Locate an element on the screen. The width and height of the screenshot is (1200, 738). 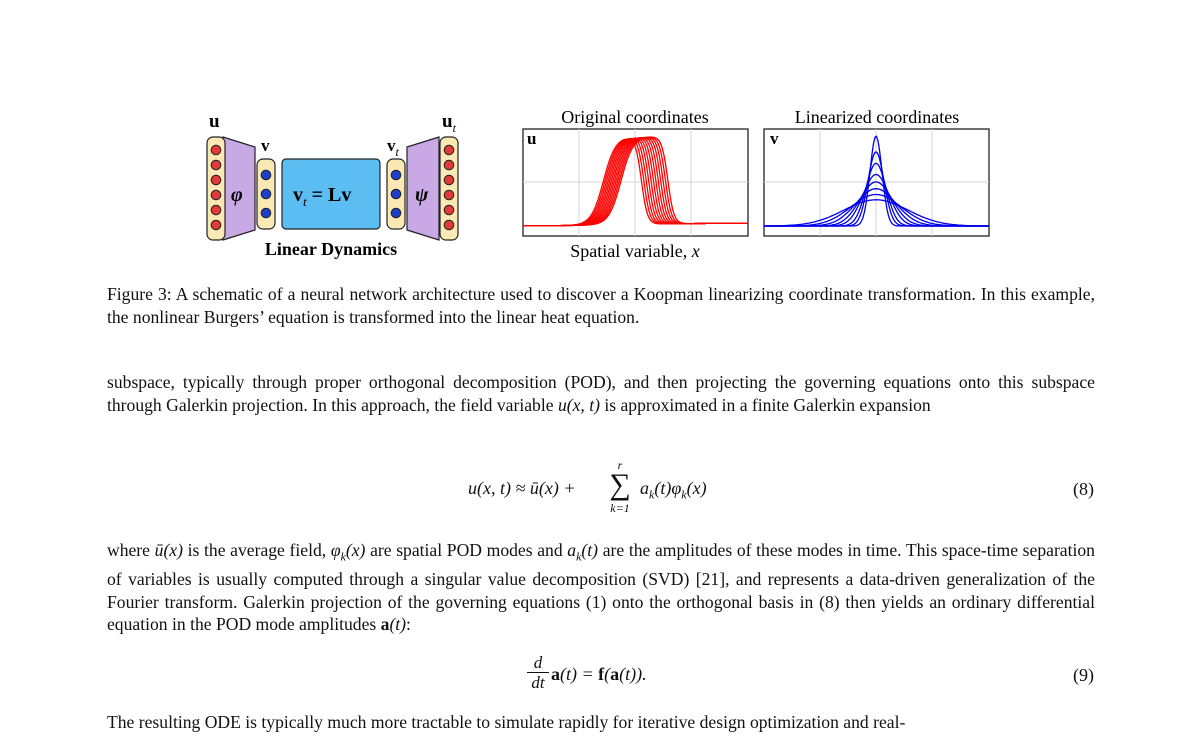
svg-text: ut is located at coordinates (449, 123).